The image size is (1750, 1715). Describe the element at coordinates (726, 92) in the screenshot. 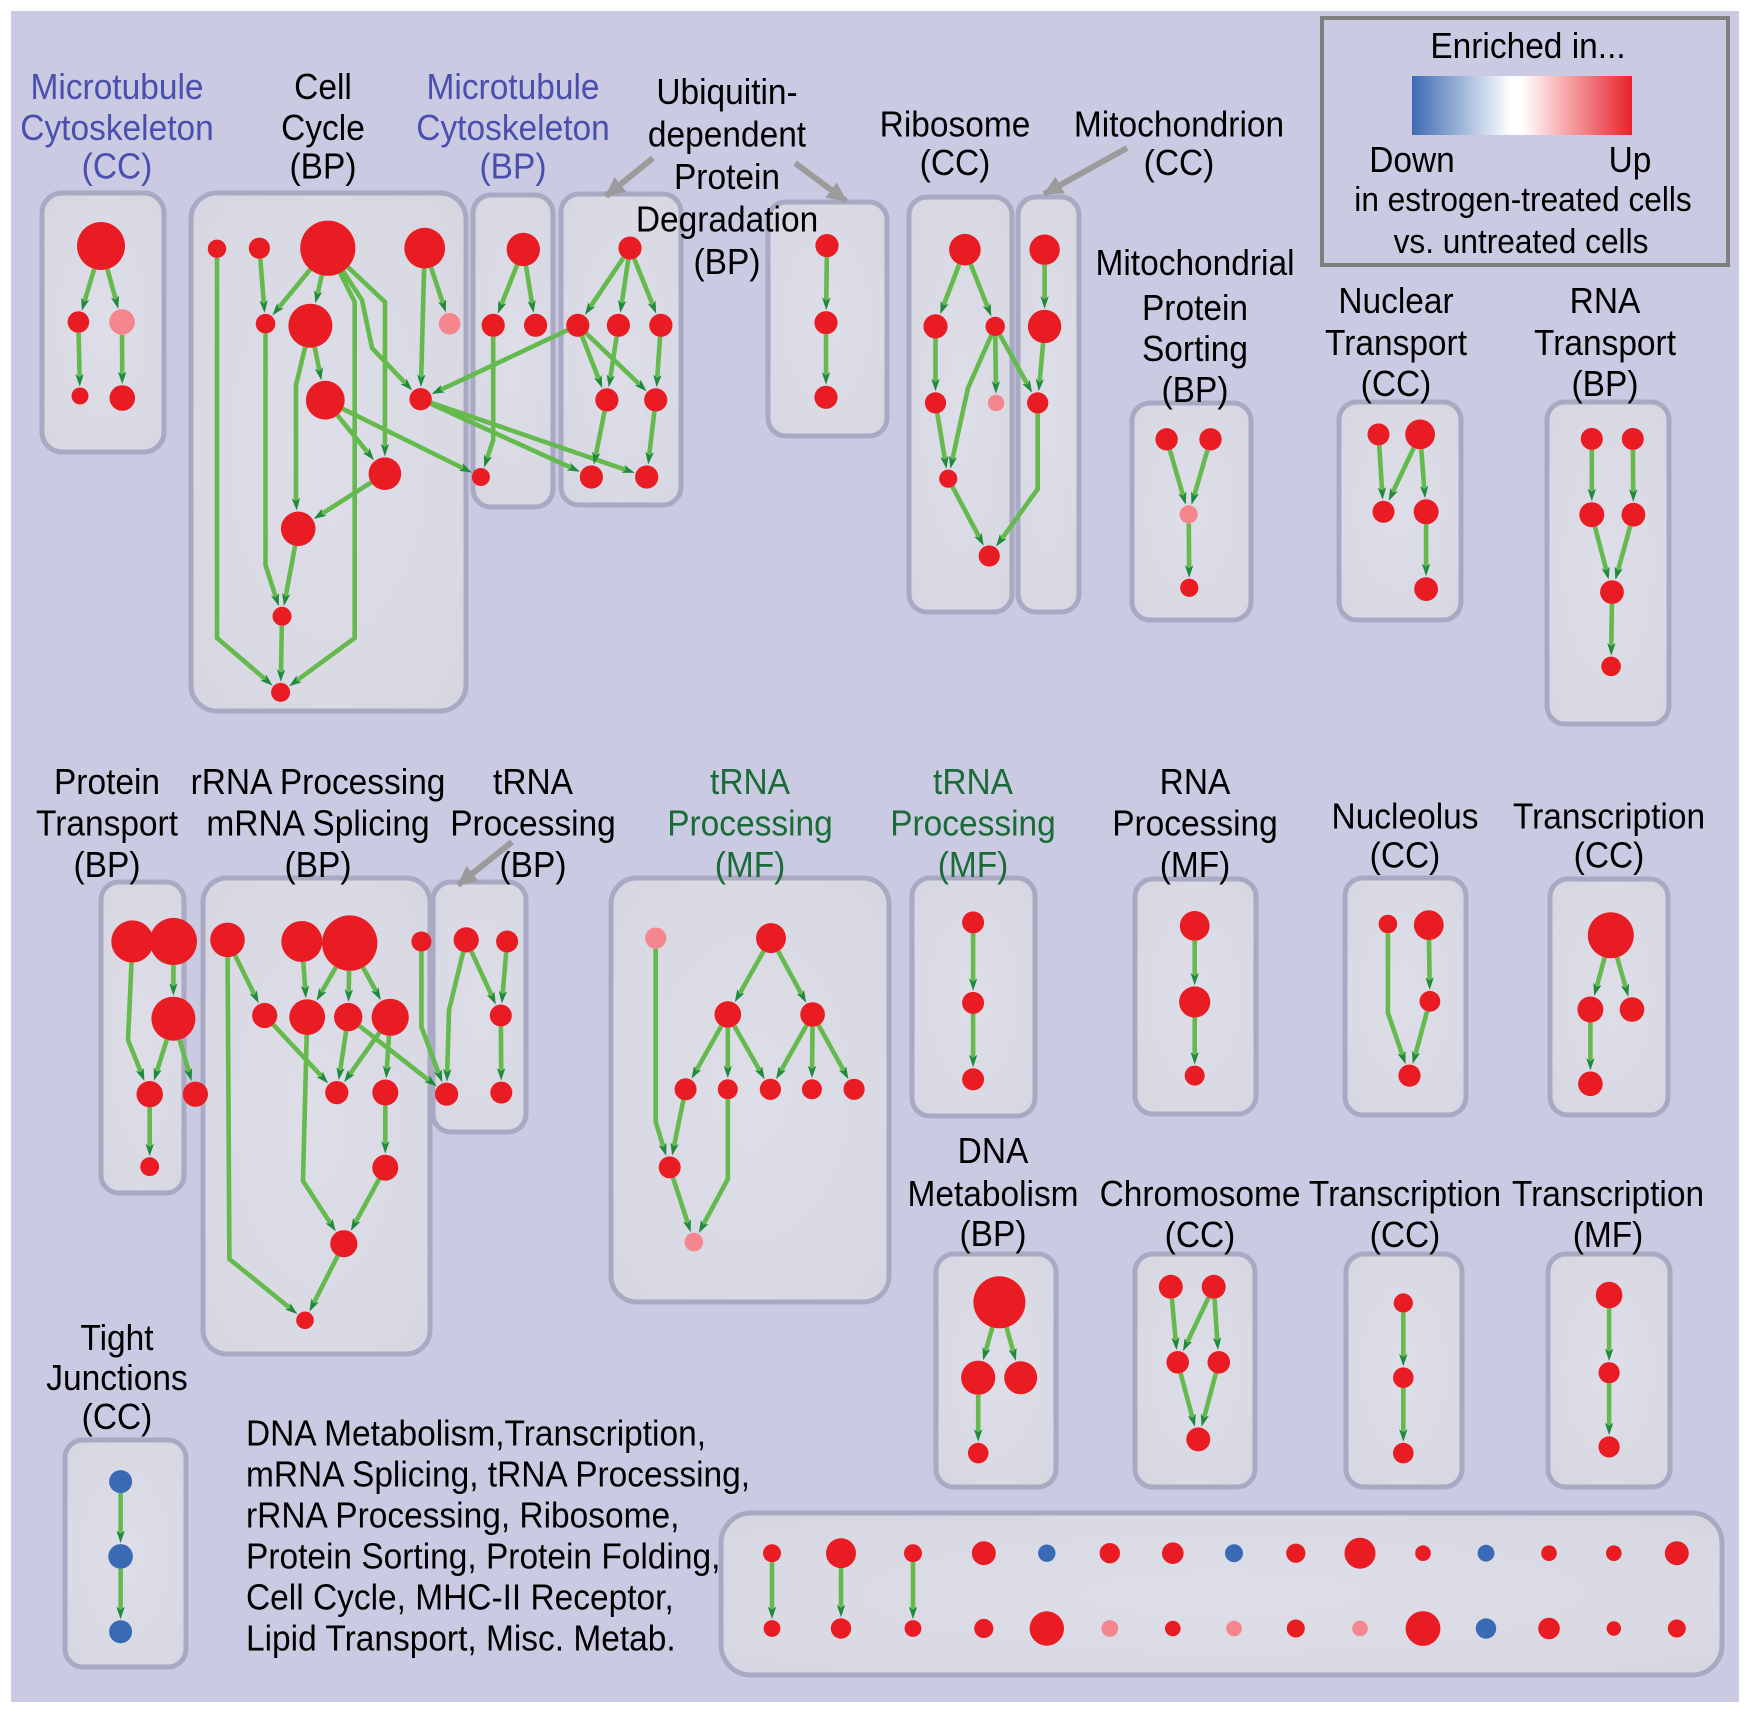

I see `svg-text: Ubiquitin-` at that location.